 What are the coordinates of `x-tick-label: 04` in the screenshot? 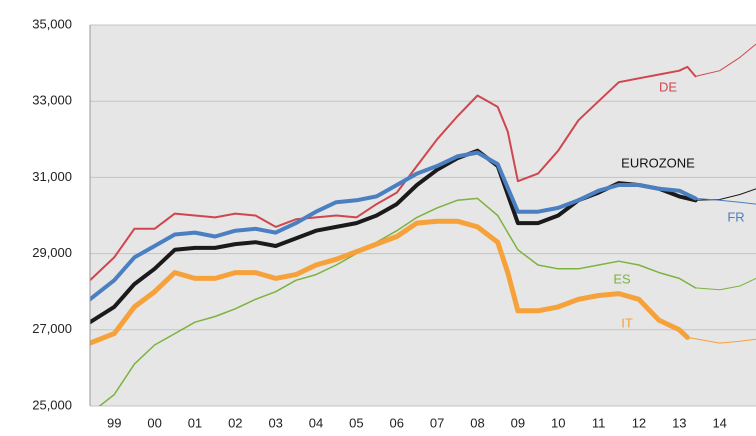 It's located at (316, 422).